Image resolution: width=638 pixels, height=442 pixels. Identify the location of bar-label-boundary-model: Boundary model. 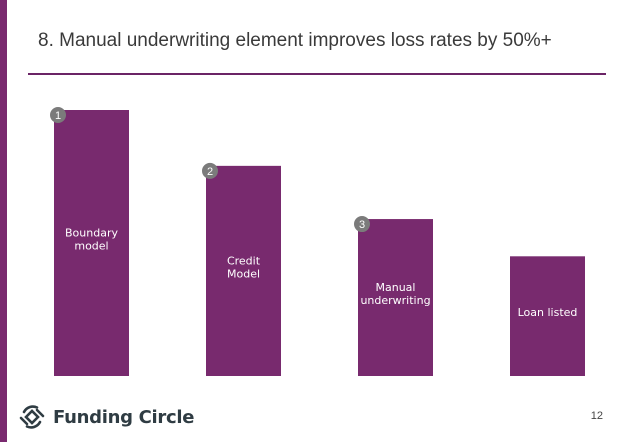
(91, 240).